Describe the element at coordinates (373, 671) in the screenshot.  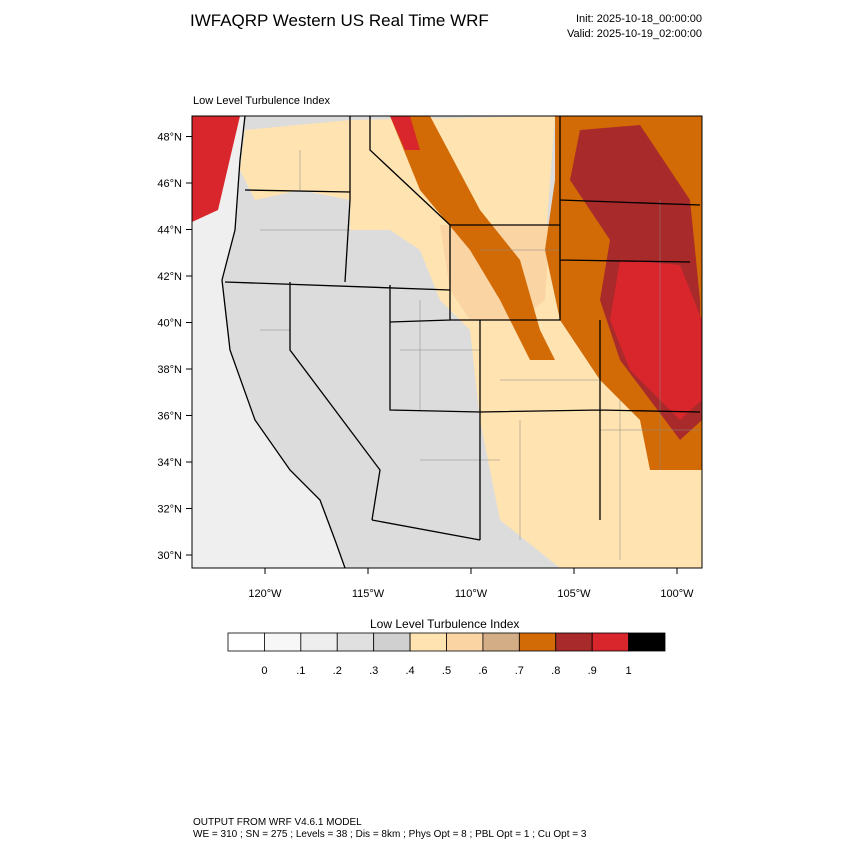
I see `colorbar-label: .3` at that location.